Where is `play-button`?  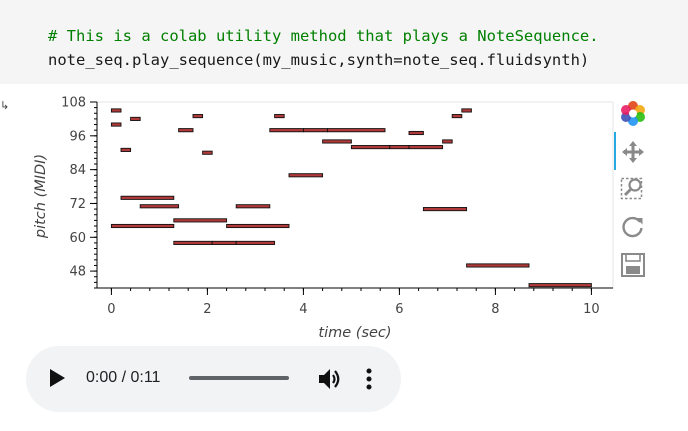
play-button is located at coordinates (57, 378).